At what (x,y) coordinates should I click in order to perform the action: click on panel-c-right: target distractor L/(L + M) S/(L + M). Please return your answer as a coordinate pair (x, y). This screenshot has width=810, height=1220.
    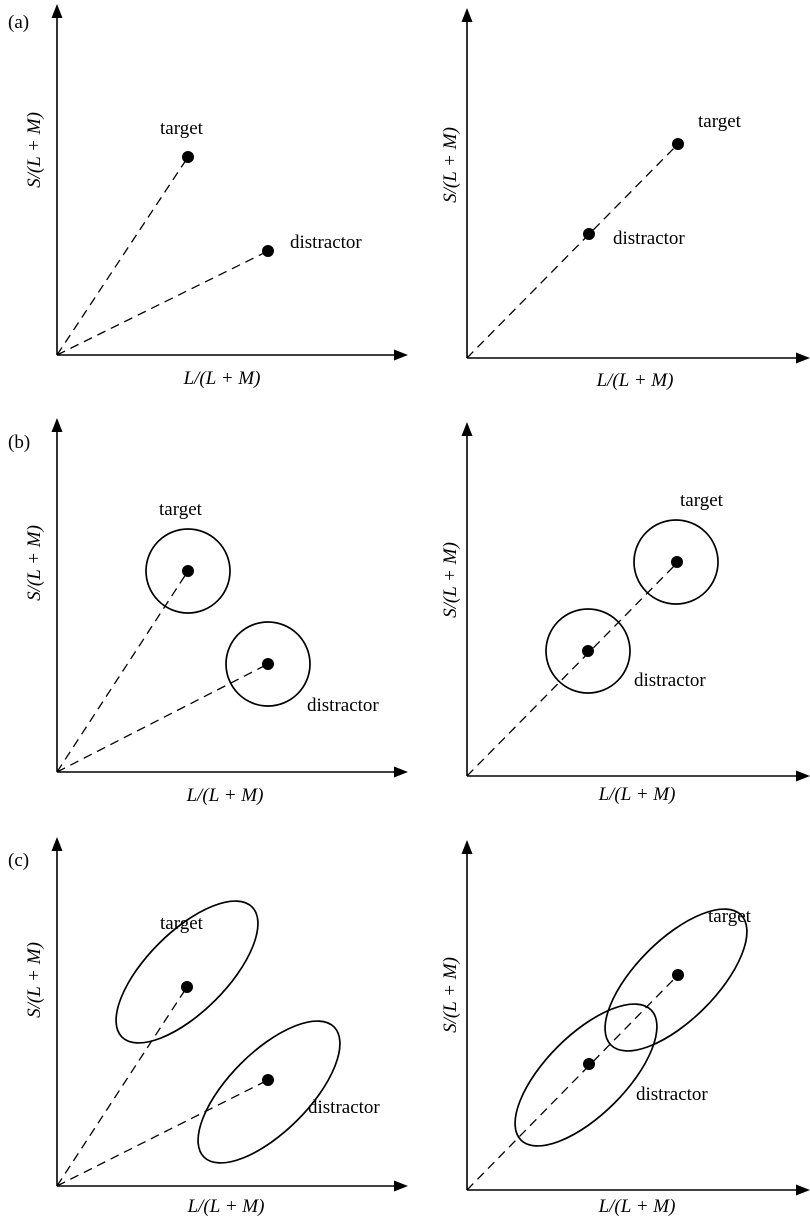
    Looking at the image, I should click on (625, 1028).